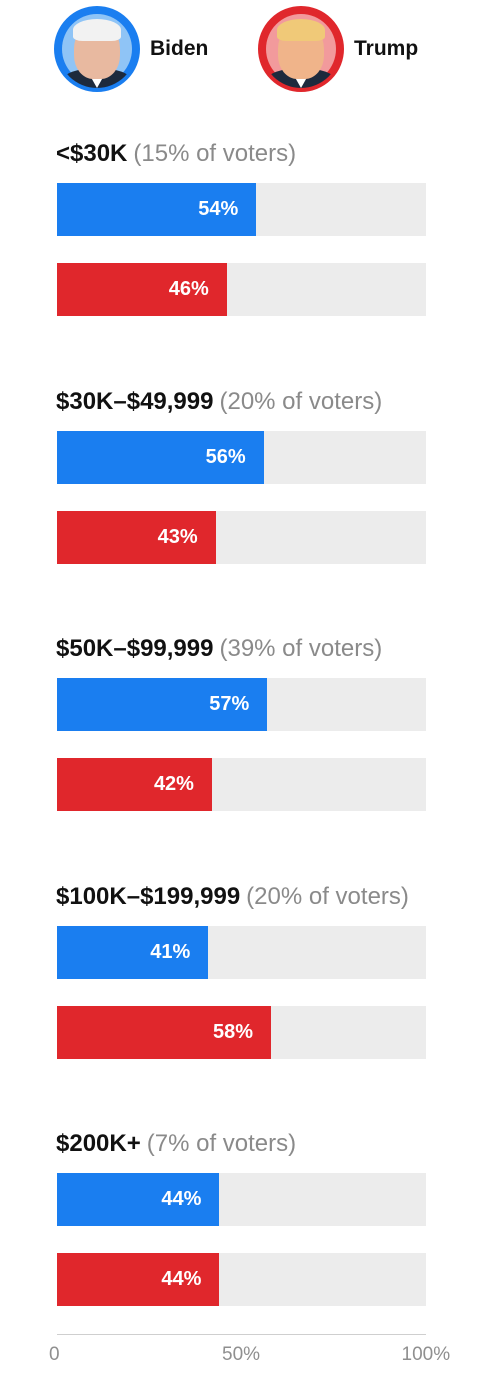 The height and width of the screenshot is (1379, 490). Describe the element at coordinates (225, 456) in the screenshot. I see `biden-bar-label: 56%` at that location.